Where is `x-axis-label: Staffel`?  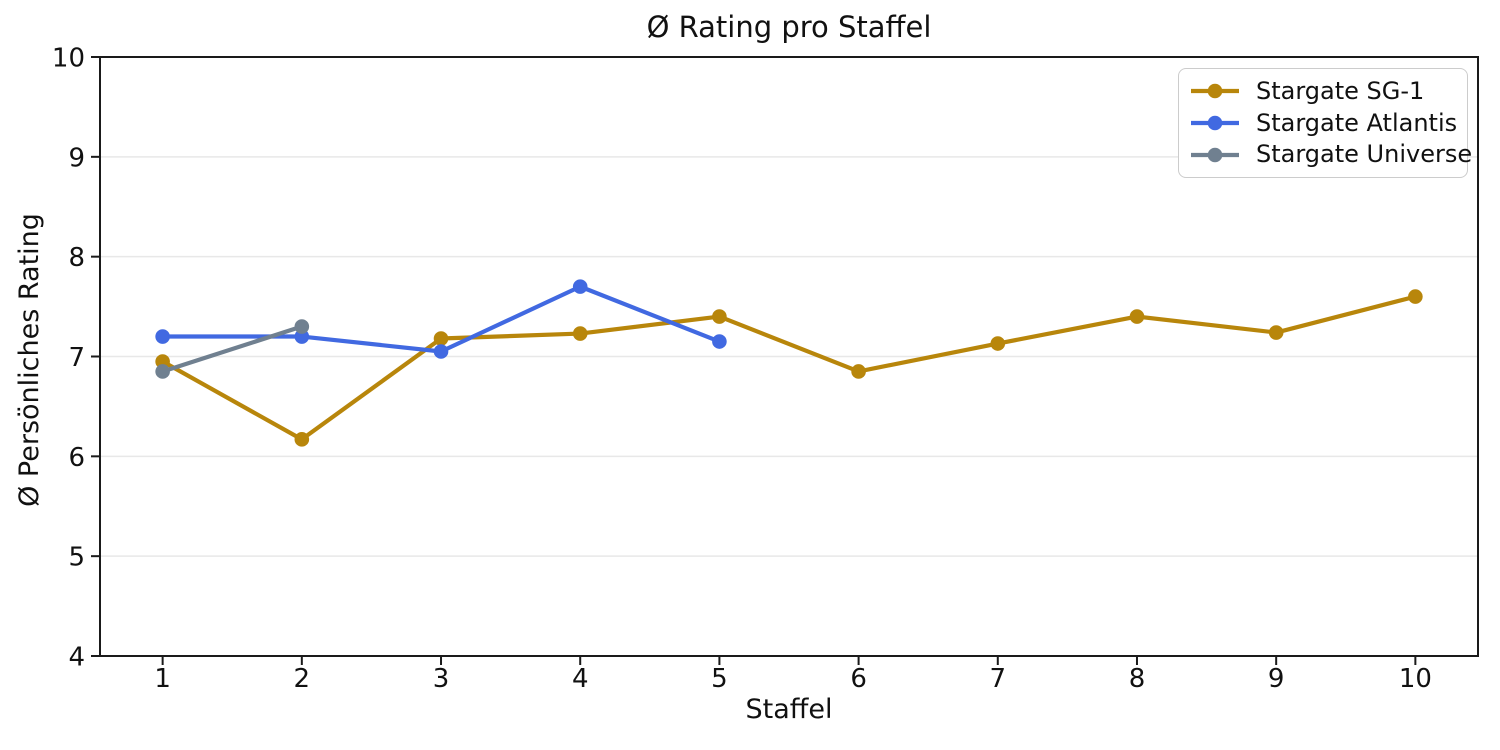
x-axis-label: Staffel is located at coordinates (789, 709).